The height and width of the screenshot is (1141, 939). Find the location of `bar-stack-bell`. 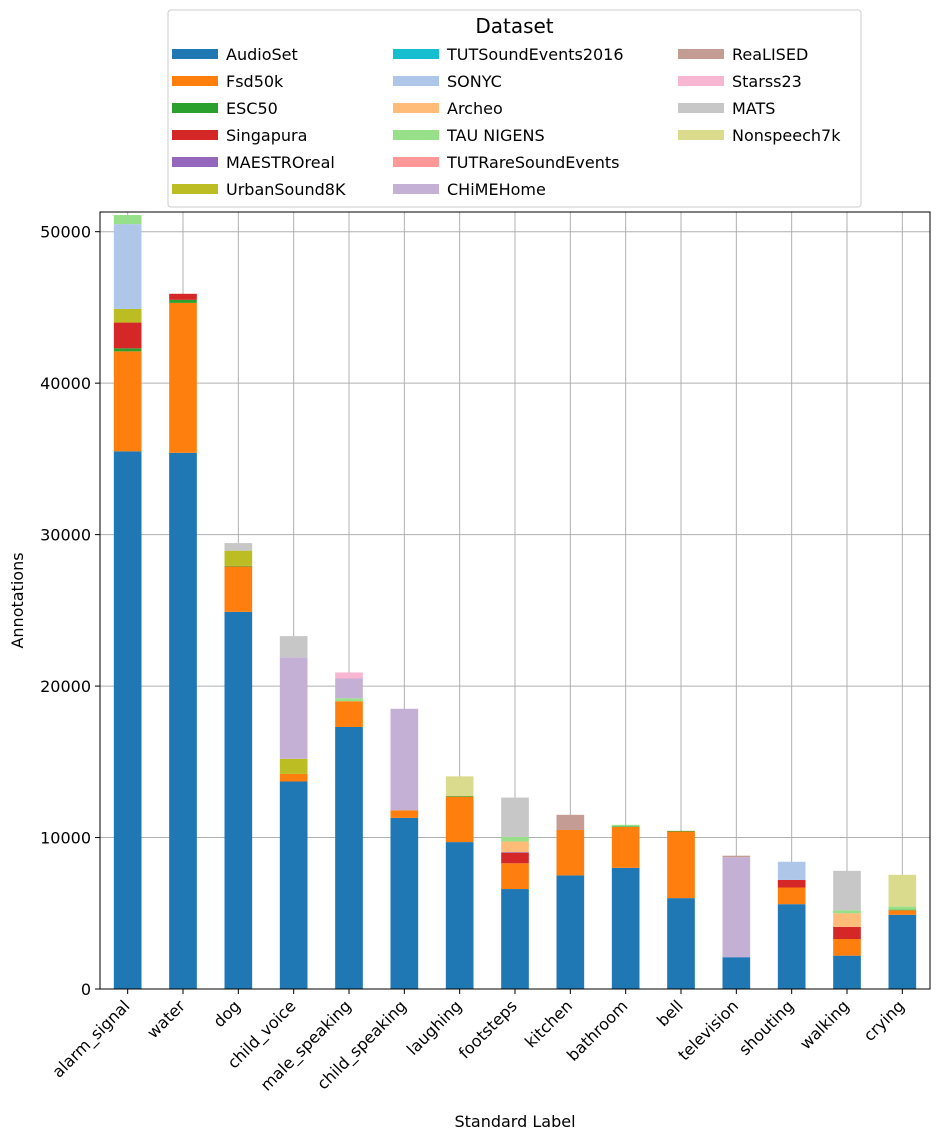

bar-stack-bell is located at coordinates (681, 909).